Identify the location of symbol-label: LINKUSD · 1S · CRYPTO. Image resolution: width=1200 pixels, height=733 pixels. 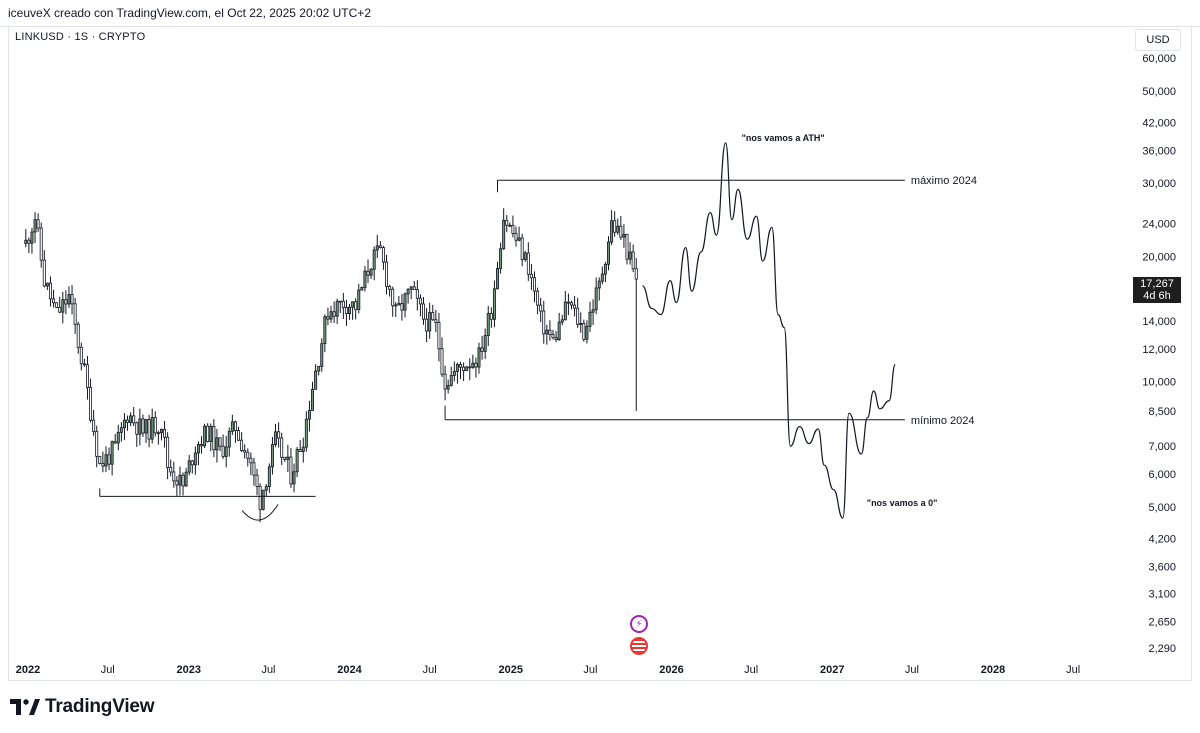
(80, 37).